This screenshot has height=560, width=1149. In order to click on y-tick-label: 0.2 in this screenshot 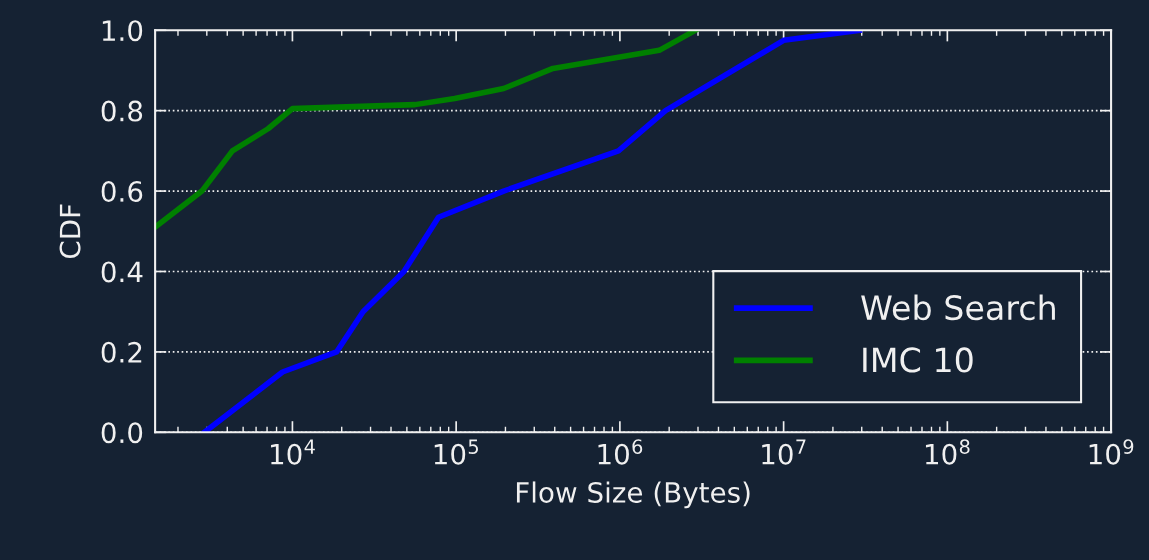, I will do `click(121, 352)`.